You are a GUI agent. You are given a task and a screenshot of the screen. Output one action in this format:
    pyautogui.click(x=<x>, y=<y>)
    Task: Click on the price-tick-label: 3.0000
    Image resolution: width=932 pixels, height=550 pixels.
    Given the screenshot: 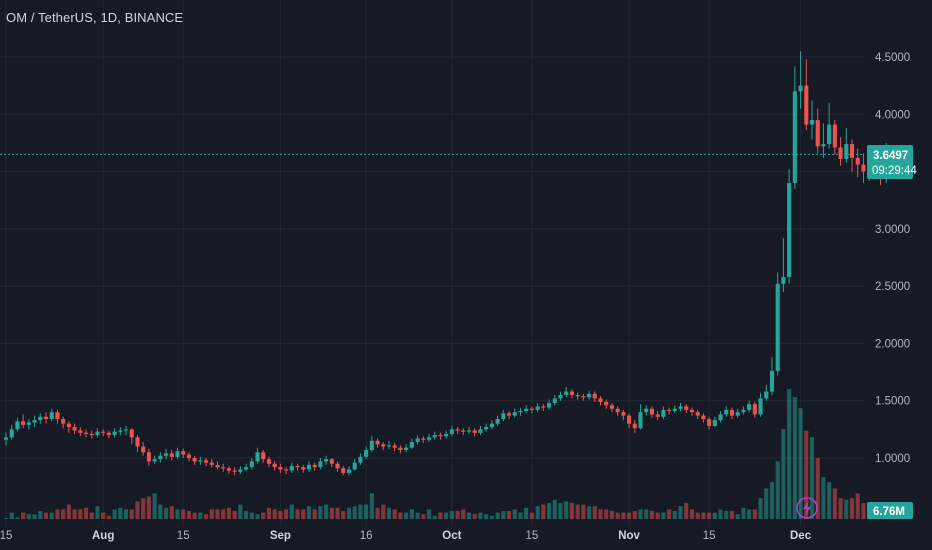 What is the action you would take?
    pyautogui.click(x=892, y=230)
    